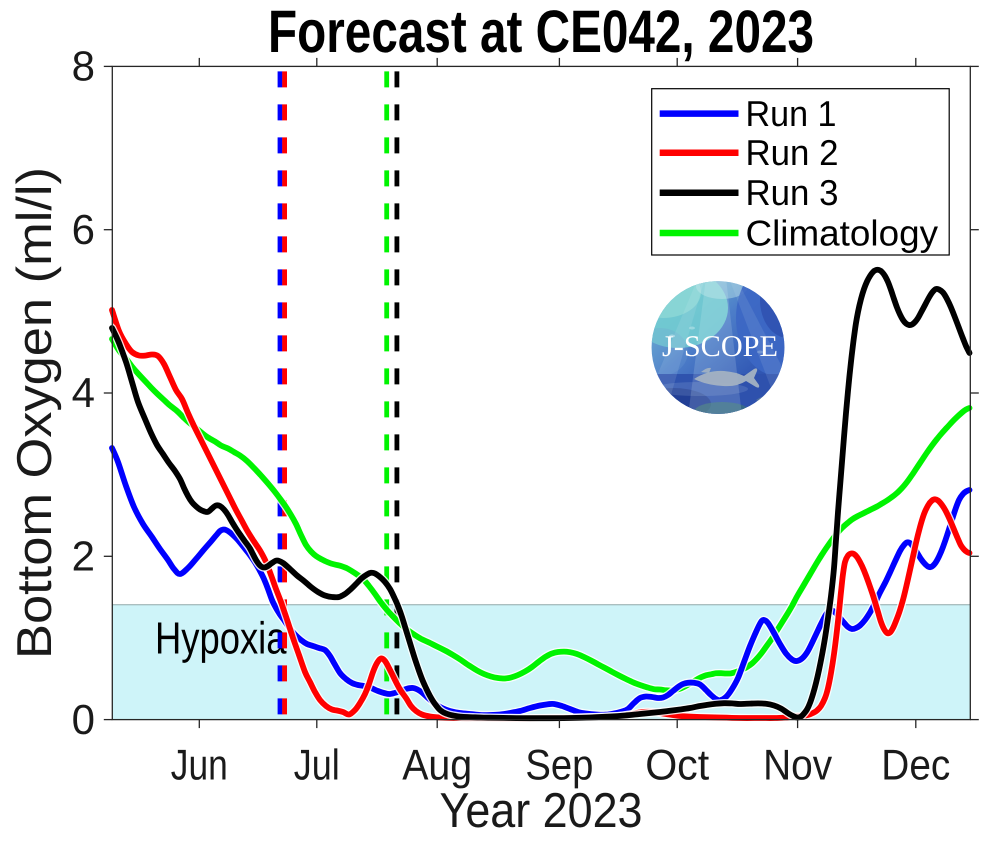 Image resolution: width=1000 pixels, height=852 pixels. Describe the element at coordinates (541, 32) in the screenshot. I see `svg-text: Forecast at CE042, 2023` at that location.